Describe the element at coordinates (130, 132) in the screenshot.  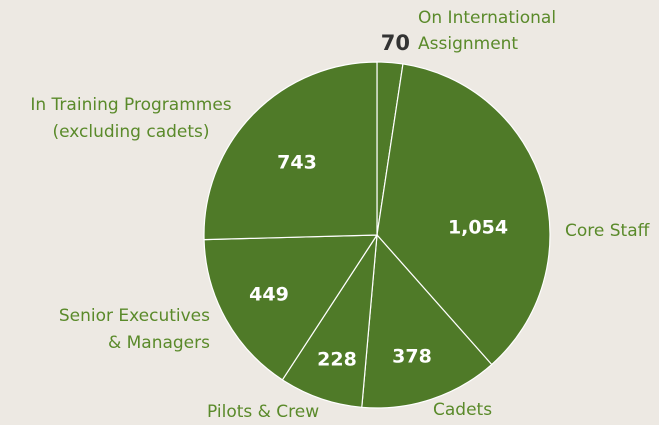
I see `slice-label: (excluding cadets)` at that location.